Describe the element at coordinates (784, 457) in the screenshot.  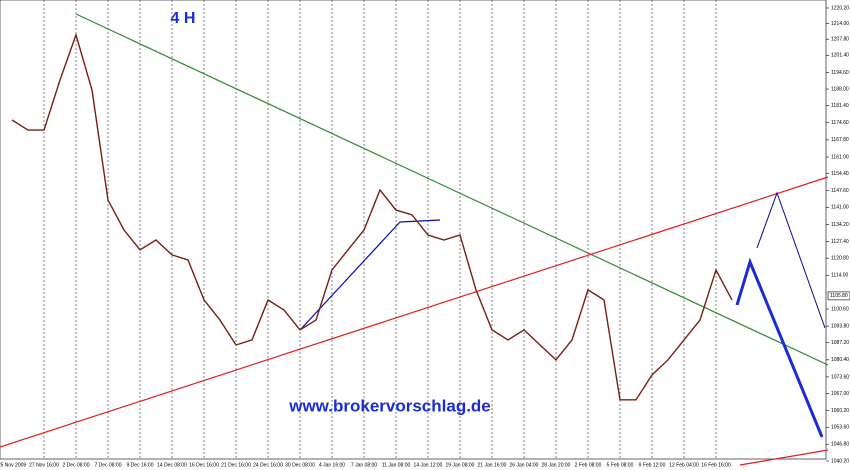
I see `trend-line` at that location.